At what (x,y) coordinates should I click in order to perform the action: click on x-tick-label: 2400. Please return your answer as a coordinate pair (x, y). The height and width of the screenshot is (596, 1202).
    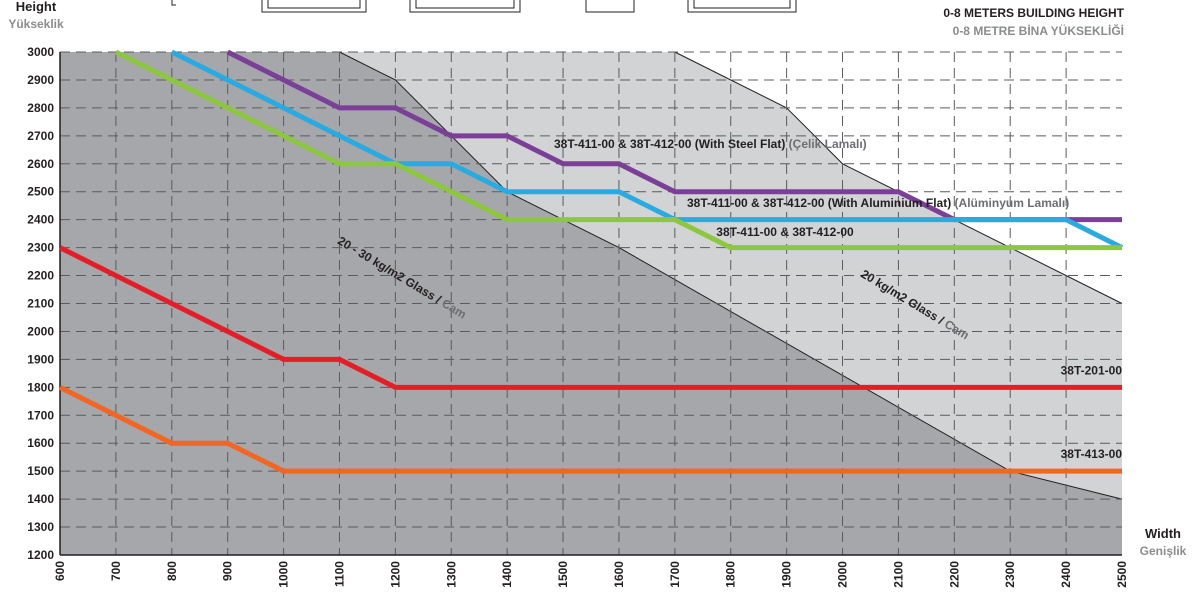
    Looking at the image, I should click on (1066, 574).